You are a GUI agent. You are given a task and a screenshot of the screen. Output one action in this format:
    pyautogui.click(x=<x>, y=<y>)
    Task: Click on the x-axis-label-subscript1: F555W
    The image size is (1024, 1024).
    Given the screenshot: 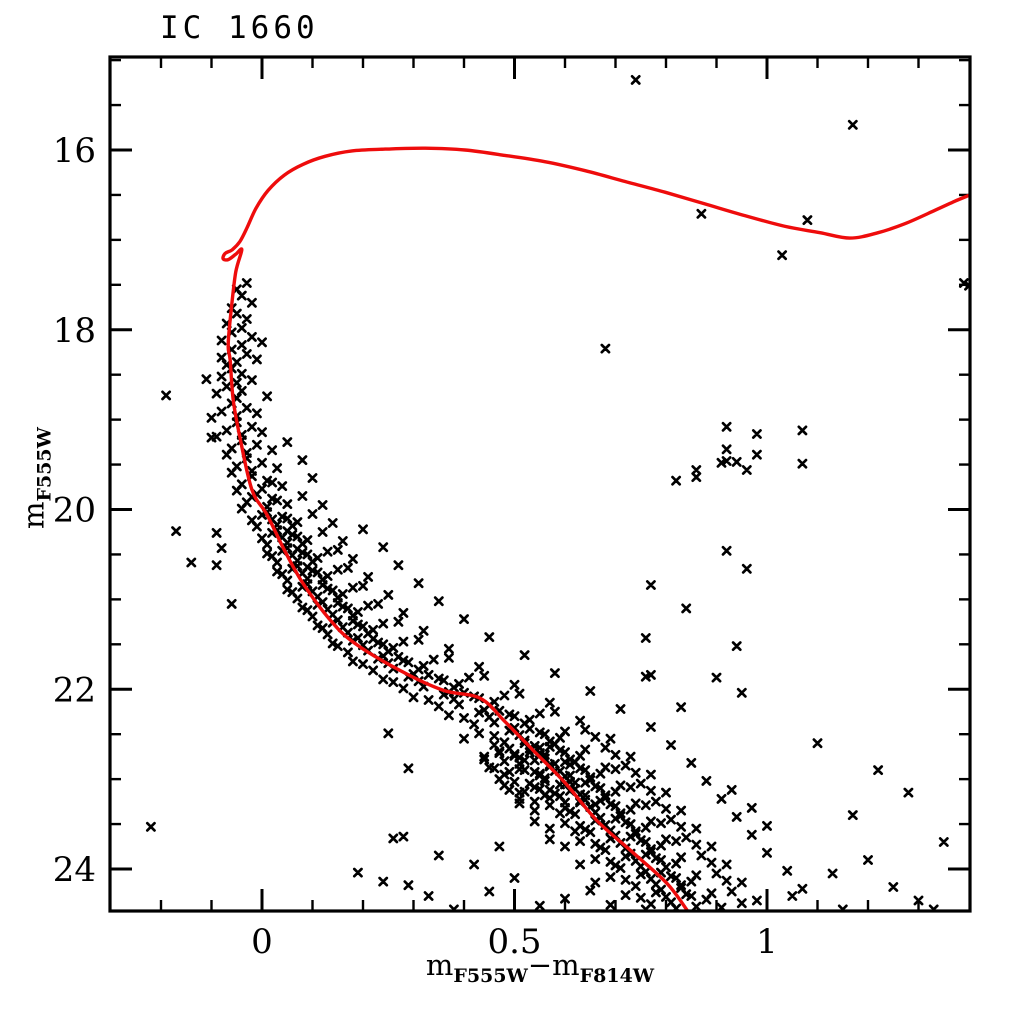 What is the action you would take?
    pyautogui.click(x=490, y=976)
    